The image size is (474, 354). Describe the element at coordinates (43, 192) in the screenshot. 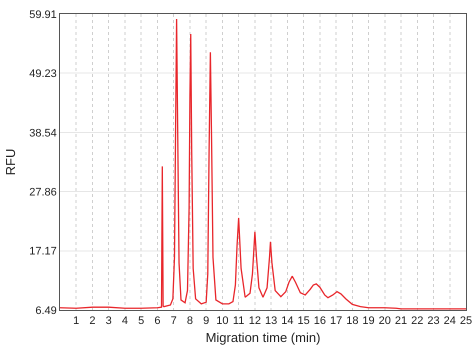

I see `y-tick-label: 27.86` at that location.